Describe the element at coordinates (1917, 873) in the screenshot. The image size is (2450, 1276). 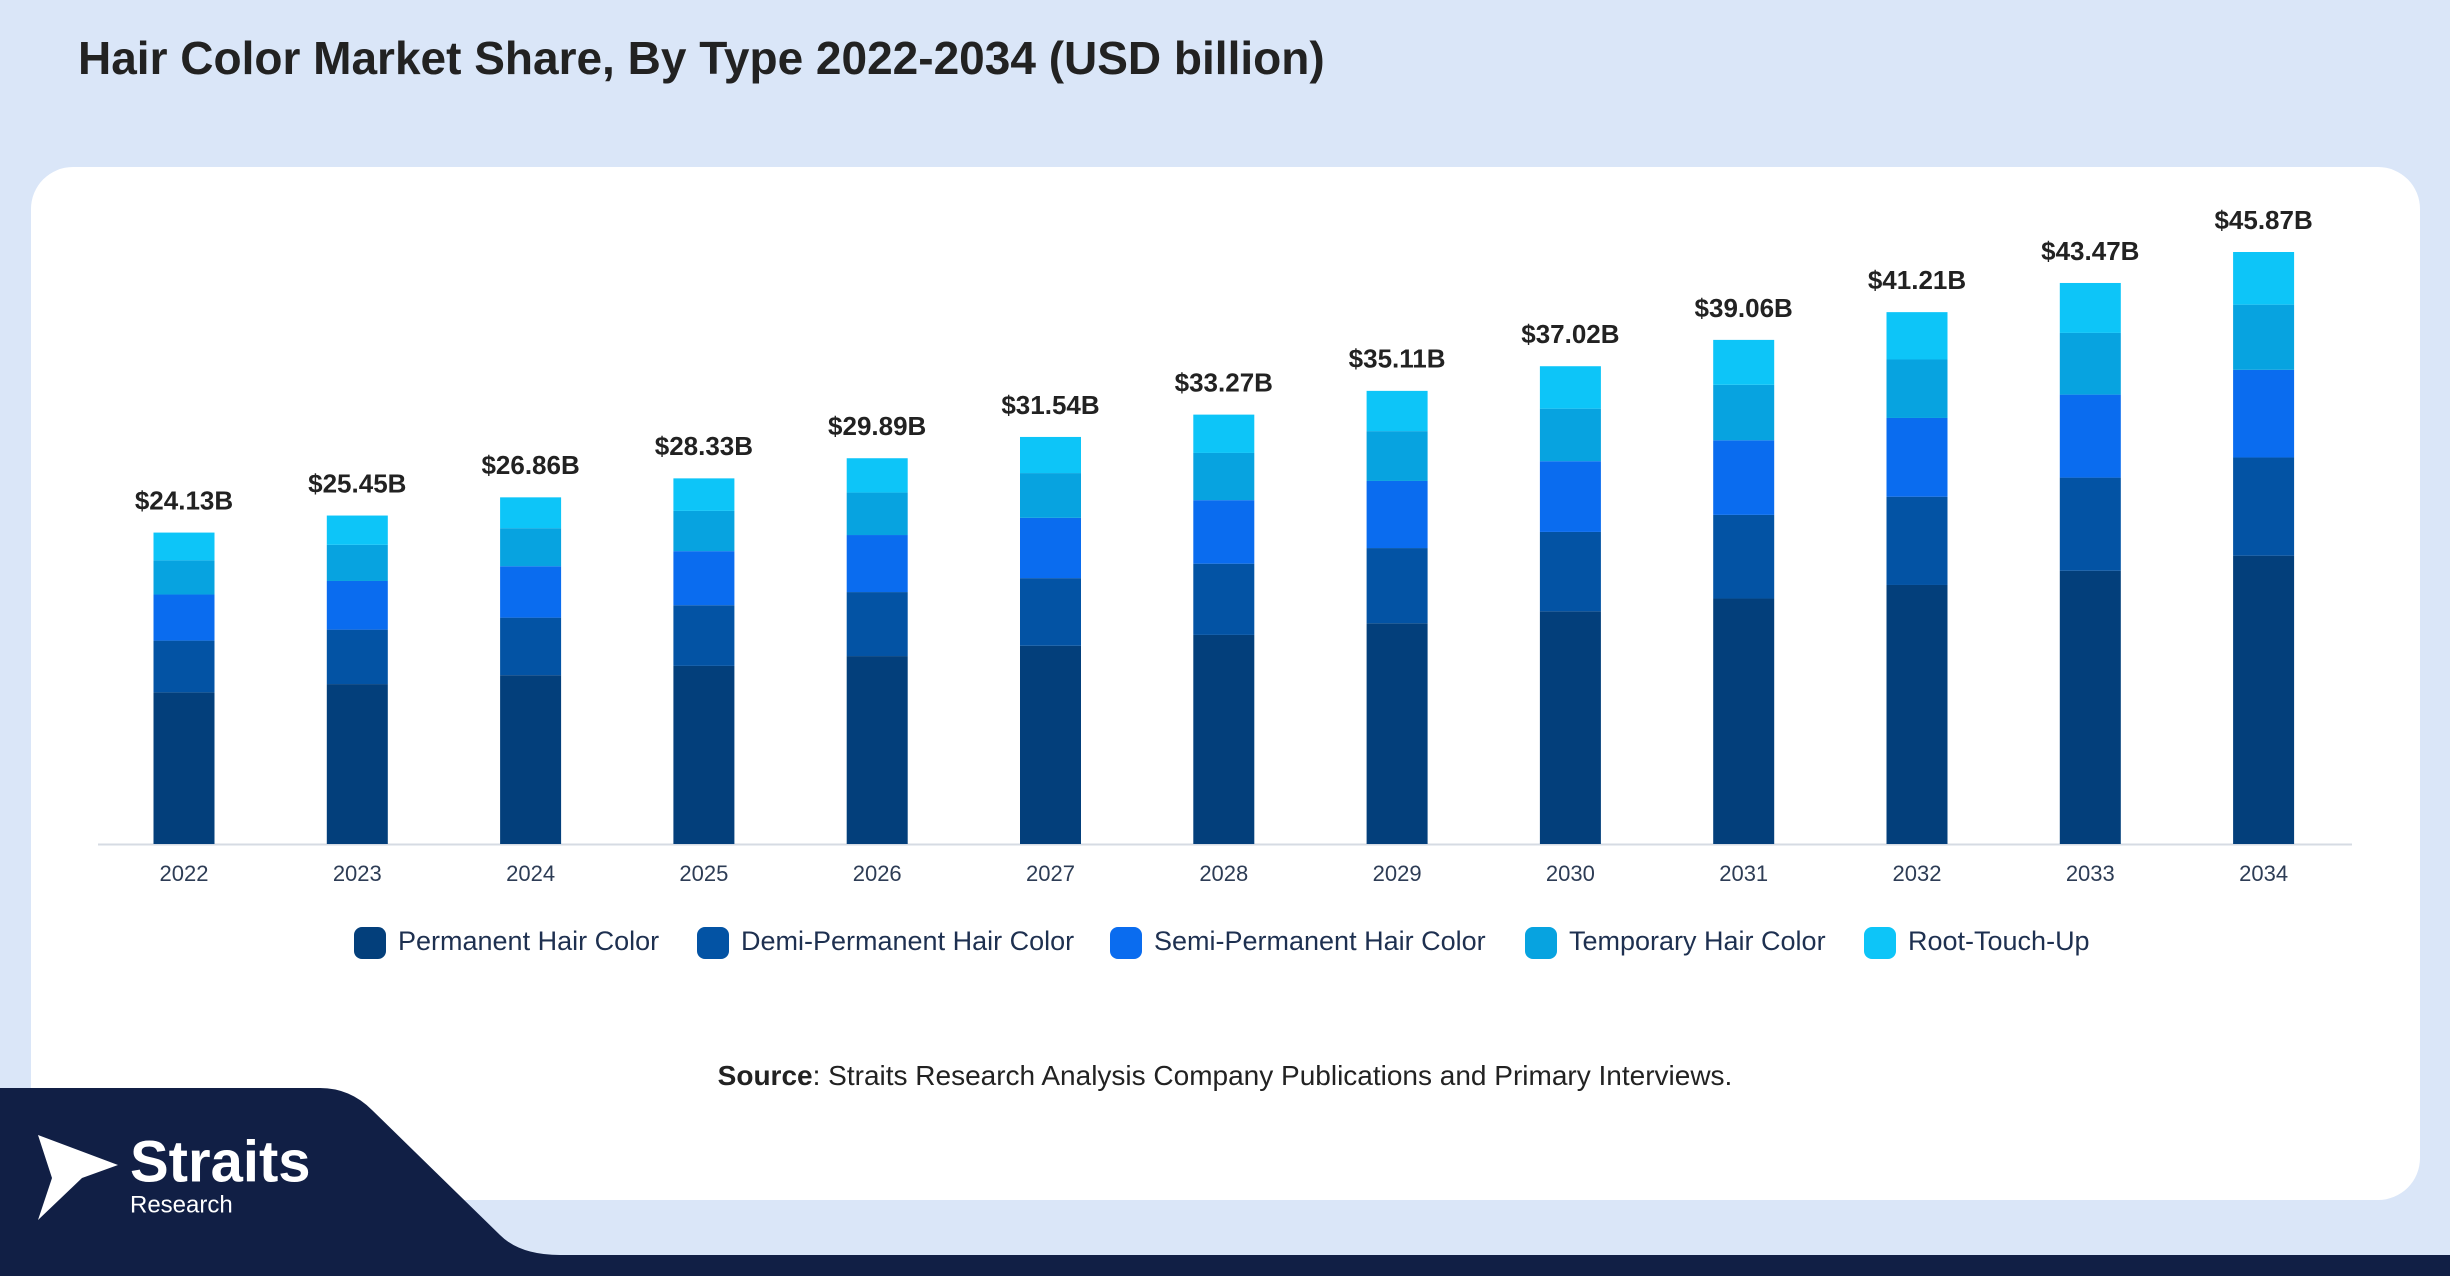
I see `x-tick-label: 2032` at that location.